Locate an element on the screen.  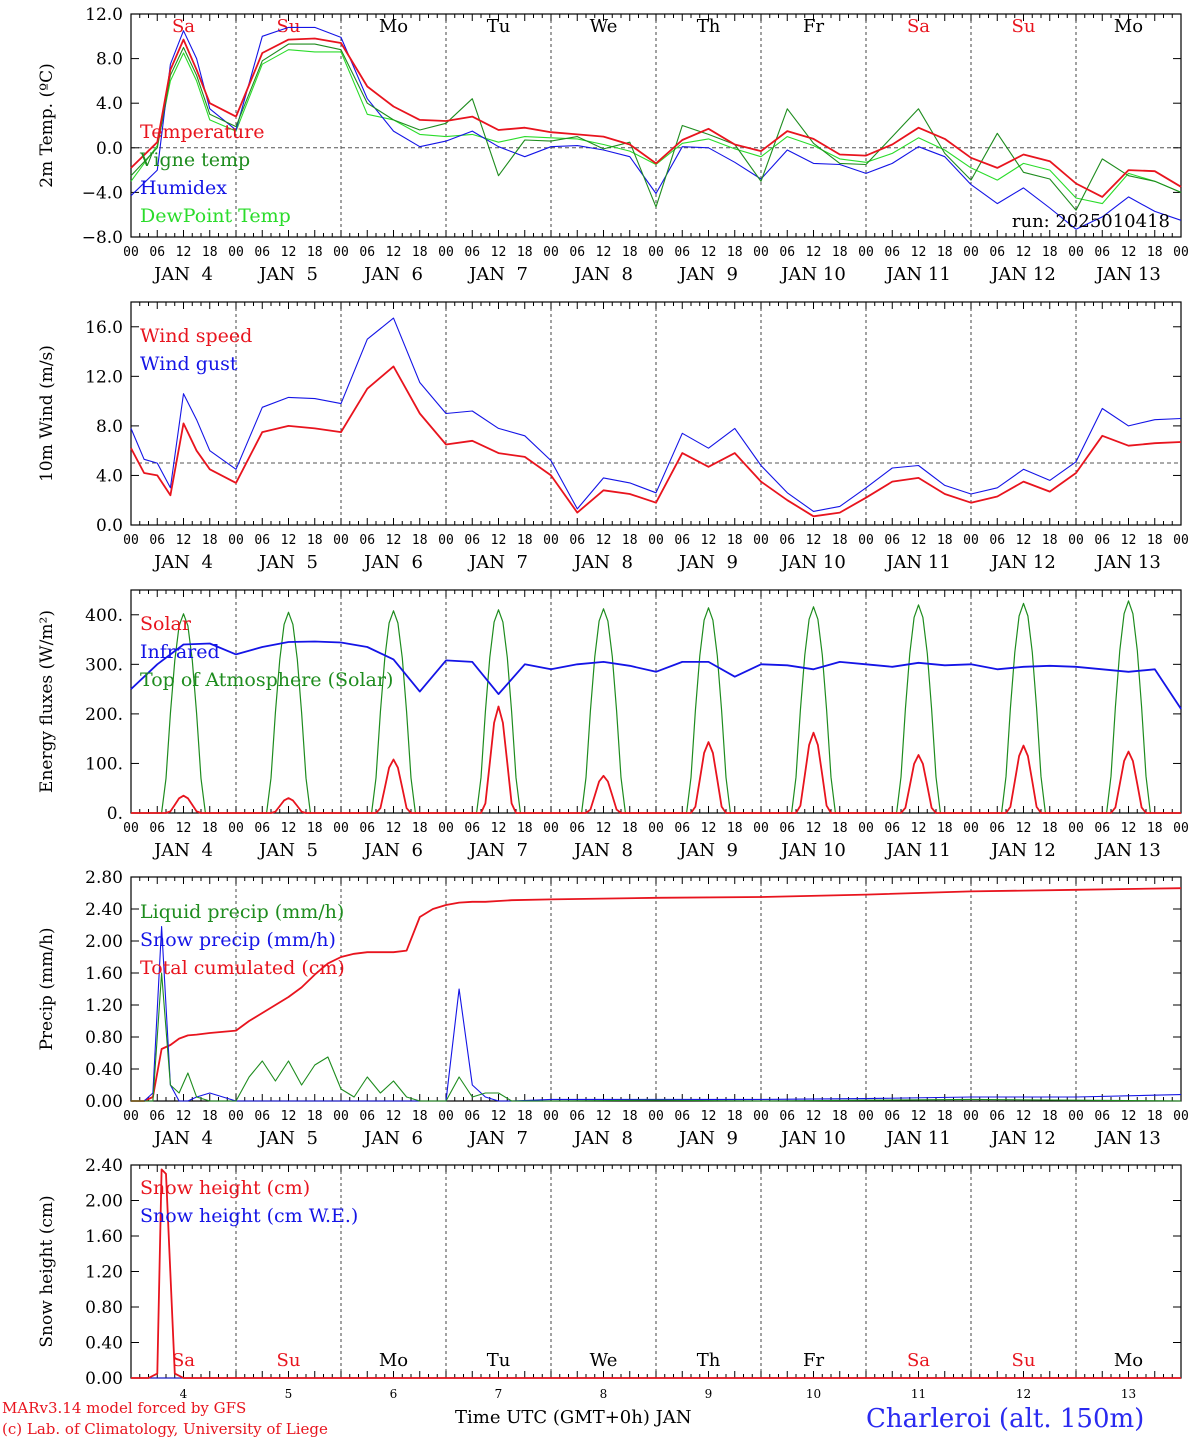
y-tick-label: 400. is located at coordinates (104, 616).